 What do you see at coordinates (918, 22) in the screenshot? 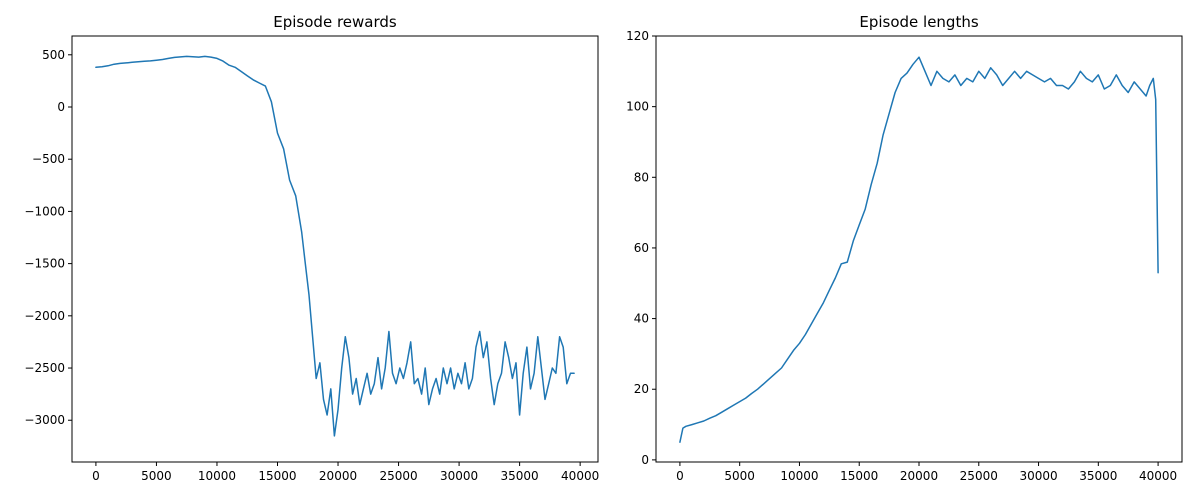
I see `chart-title: Episode lengths` at bounding box center [918, 22].